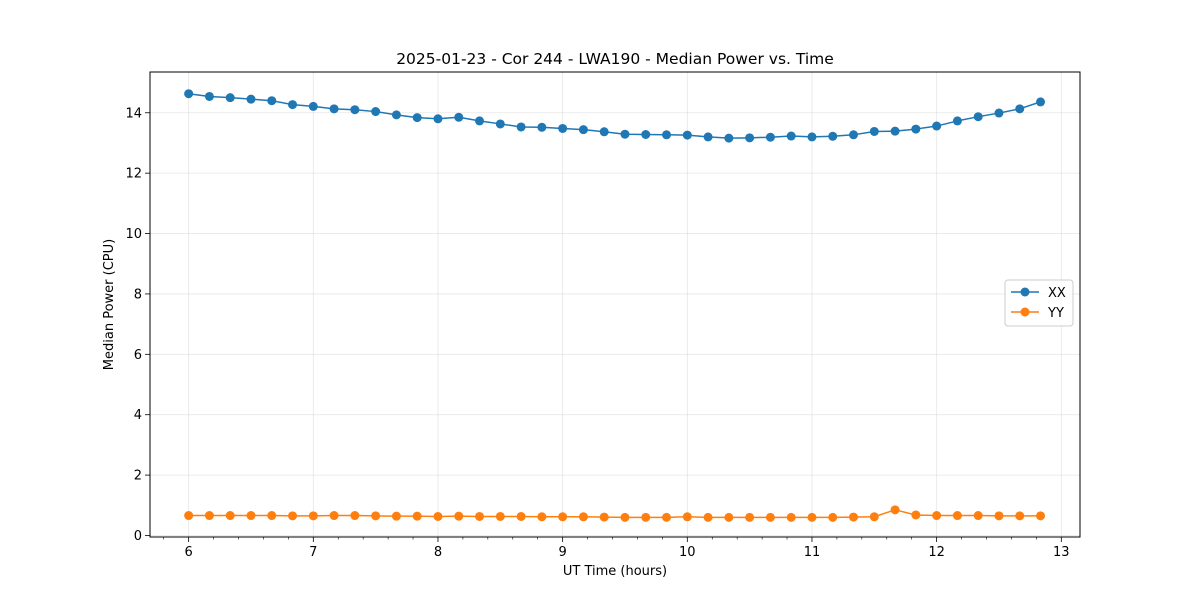 The height and width of the screenshot is (600, 1200). What do you see at coordinates (189, 552) in the screenshot?
I see `x-tick-label: 6` at bounding box center [189, 552].